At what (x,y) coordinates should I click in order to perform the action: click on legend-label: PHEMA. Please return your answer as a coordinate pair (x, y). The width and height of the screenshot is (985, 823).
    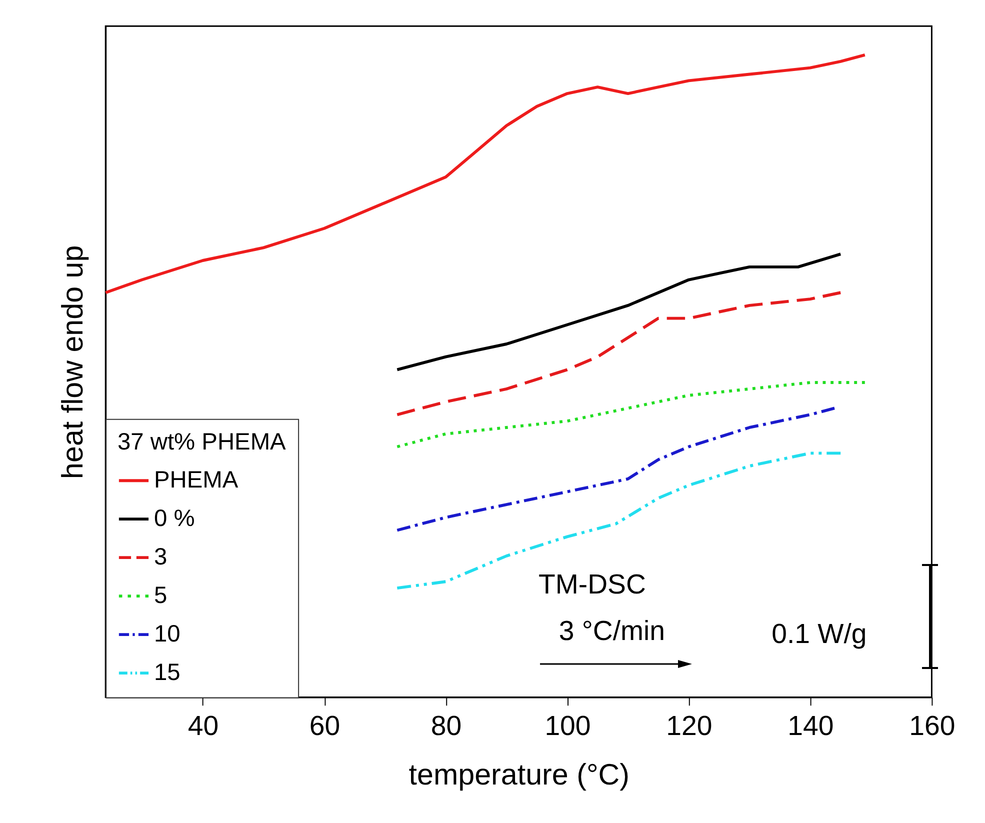
    Looking at the image, I should click on (196, 480).